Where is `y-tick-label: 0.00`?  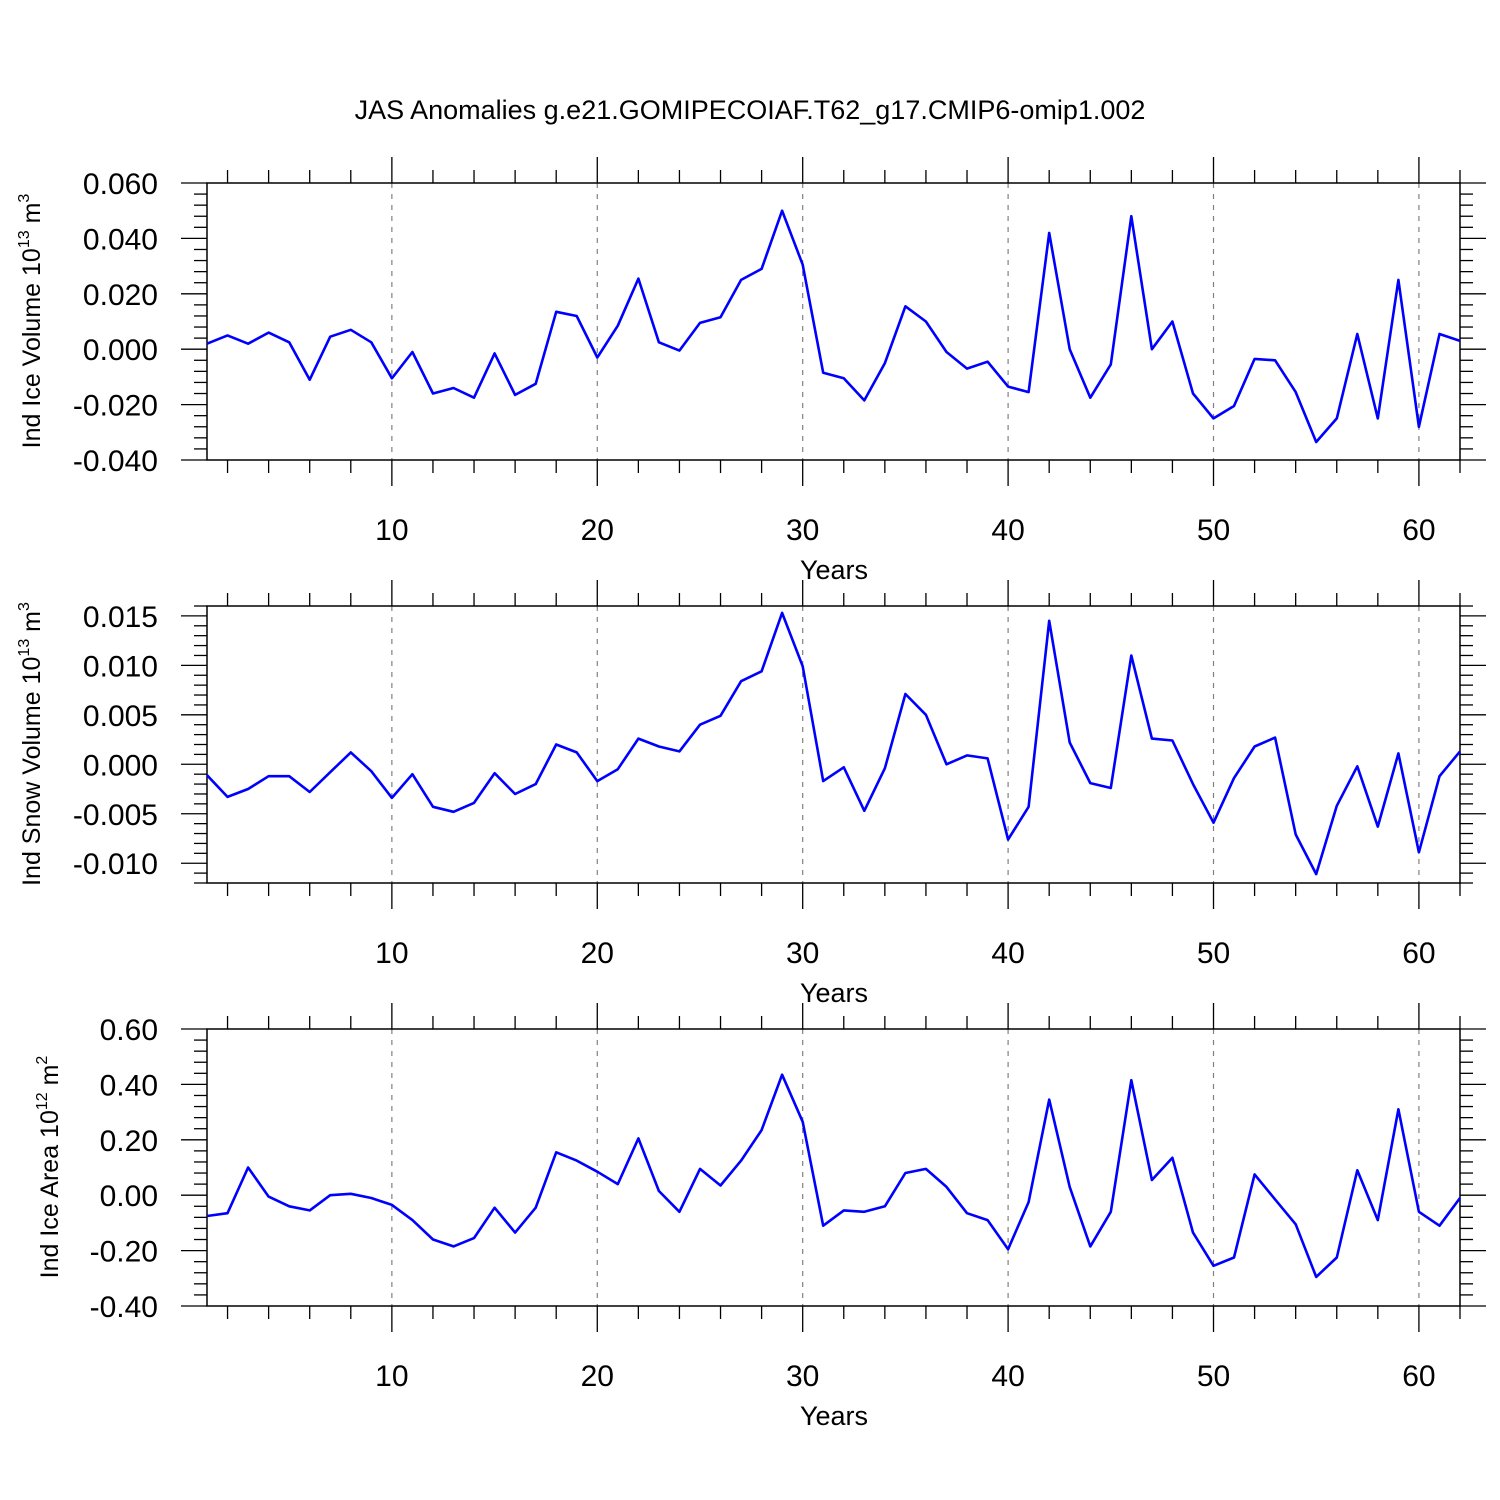 y-tick-label: 0.00 is located at coordinates (129, 1196).